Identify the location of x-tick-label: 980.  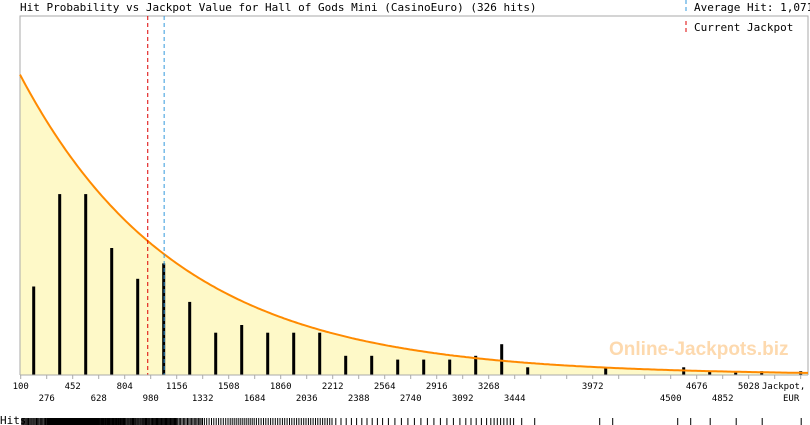
(151, 399).